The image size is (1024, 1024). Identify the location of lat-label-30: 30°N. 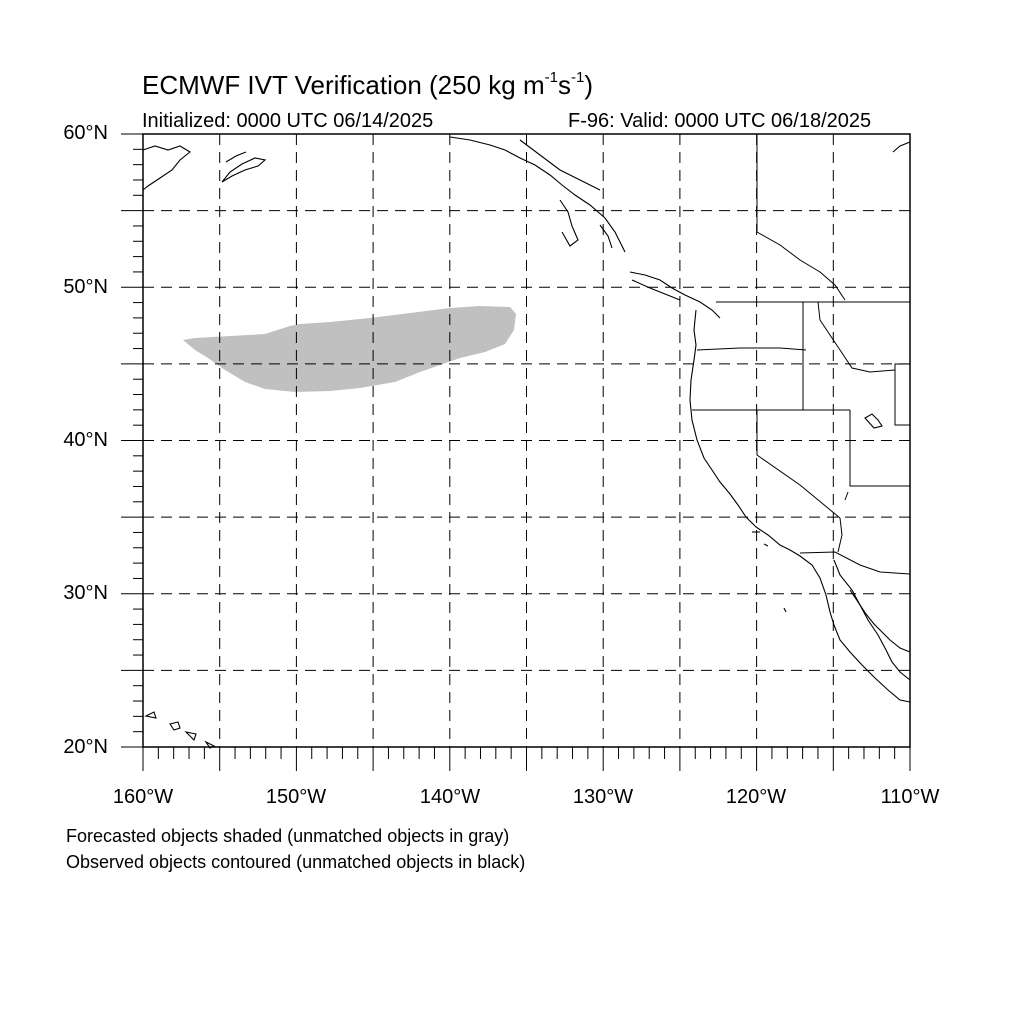
(85, 593).